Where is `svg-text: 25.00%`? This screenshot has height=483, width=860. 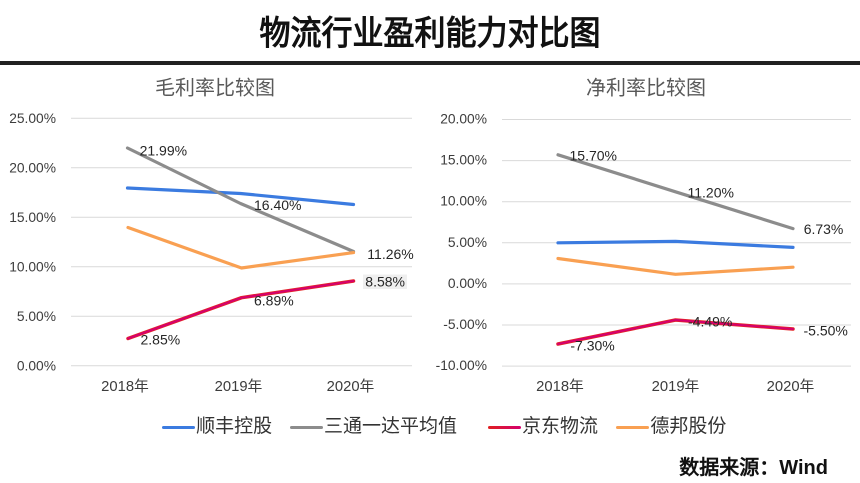
svg-text: 25.00% is located at coordinates (32, 118).